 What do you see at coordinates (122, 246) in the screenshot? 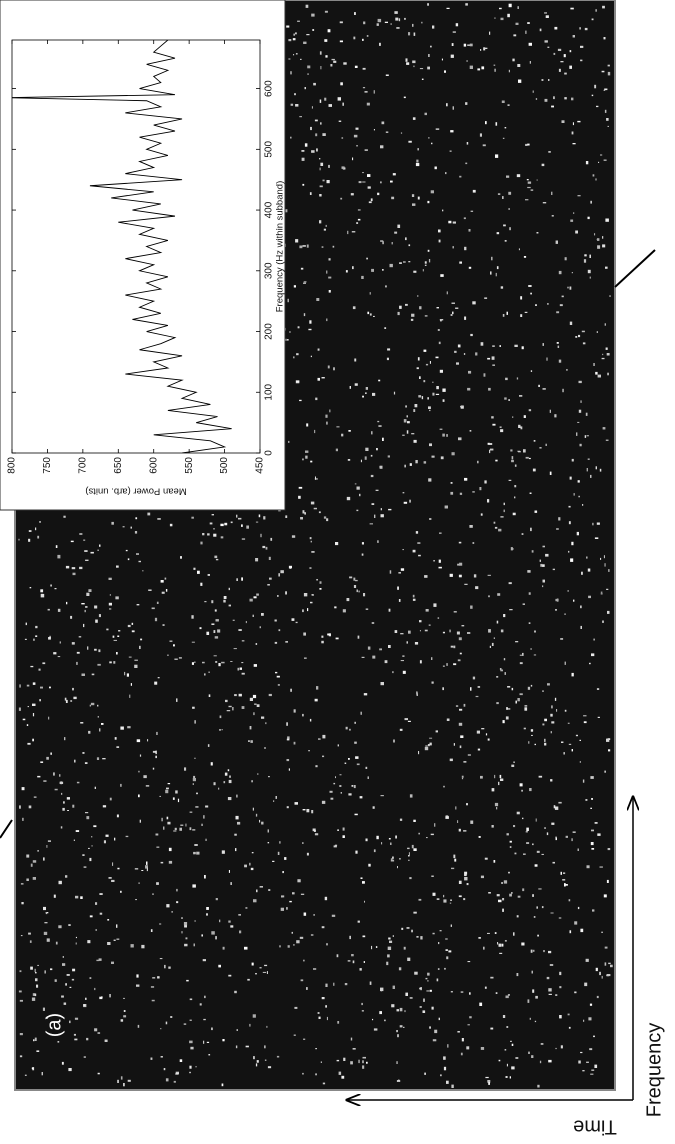
I see `data-line` at bounding box center [122, 246].